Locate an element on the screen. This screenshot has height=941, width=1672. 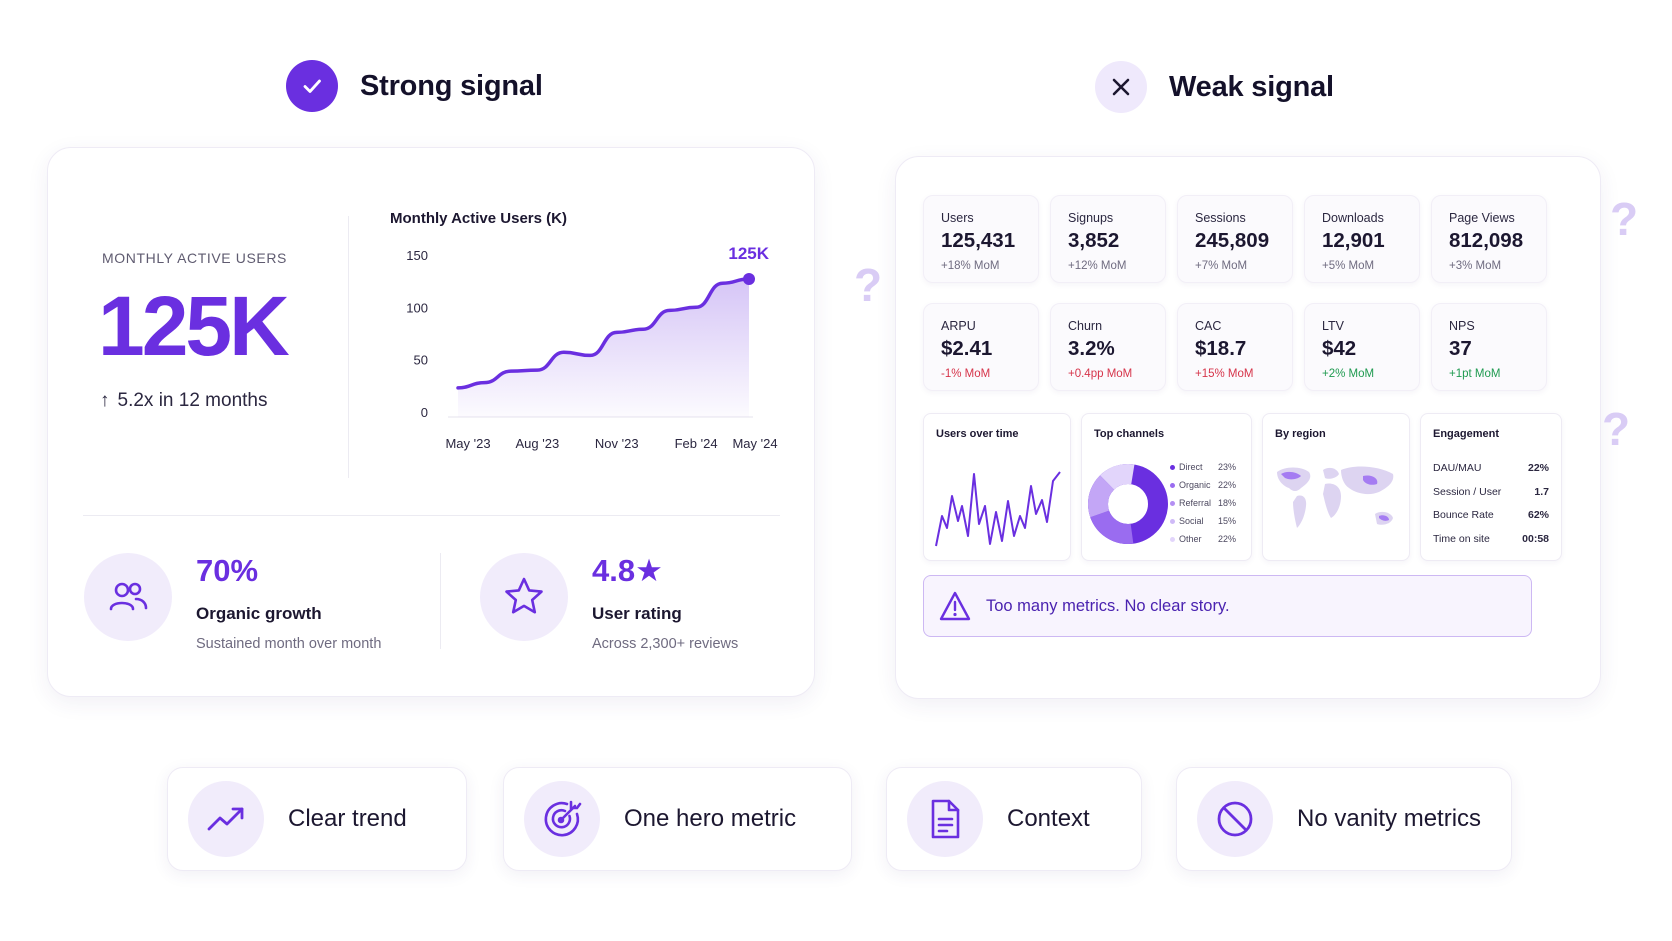
legend-item: Direct 23% is located at coordinates (1203, 467).